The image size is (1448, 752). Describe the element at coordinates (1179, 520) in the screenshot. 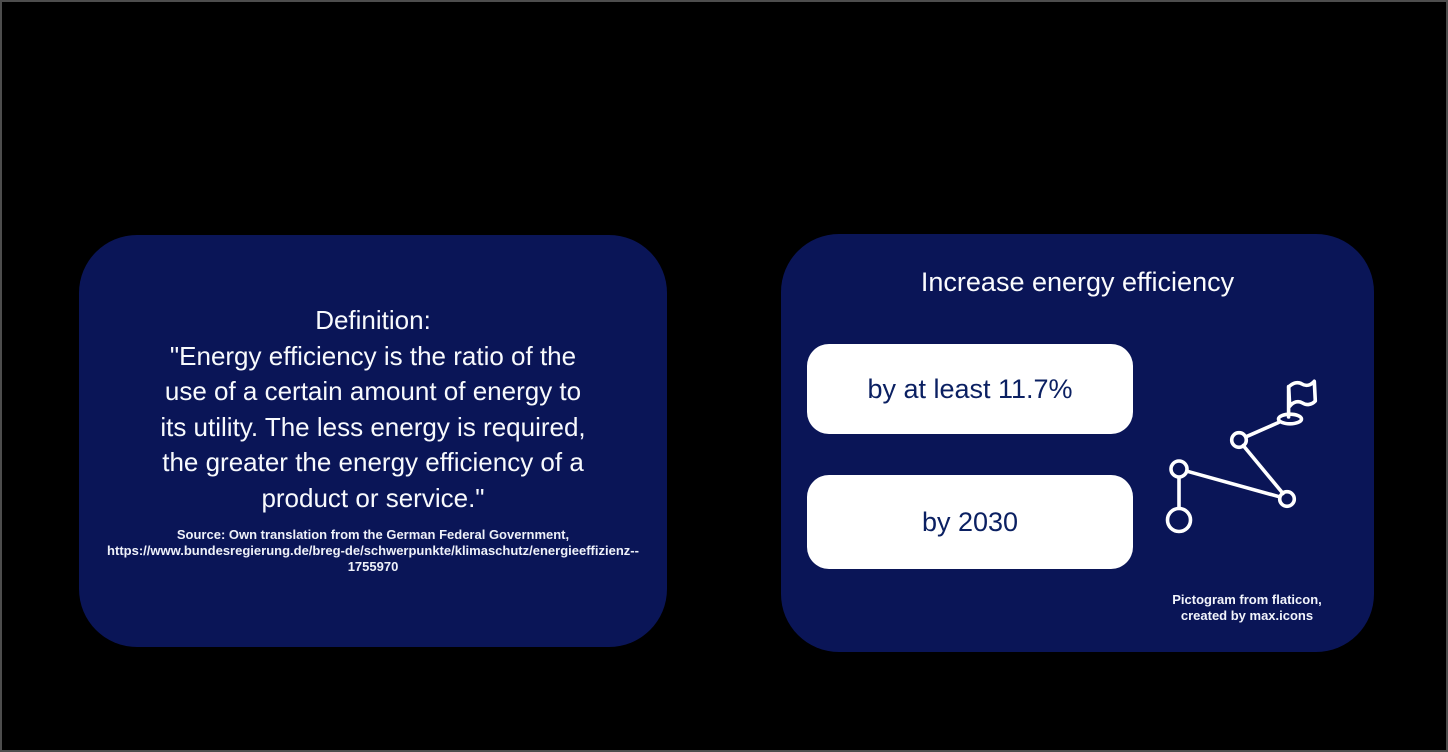

I see `route-start-node` at that location.